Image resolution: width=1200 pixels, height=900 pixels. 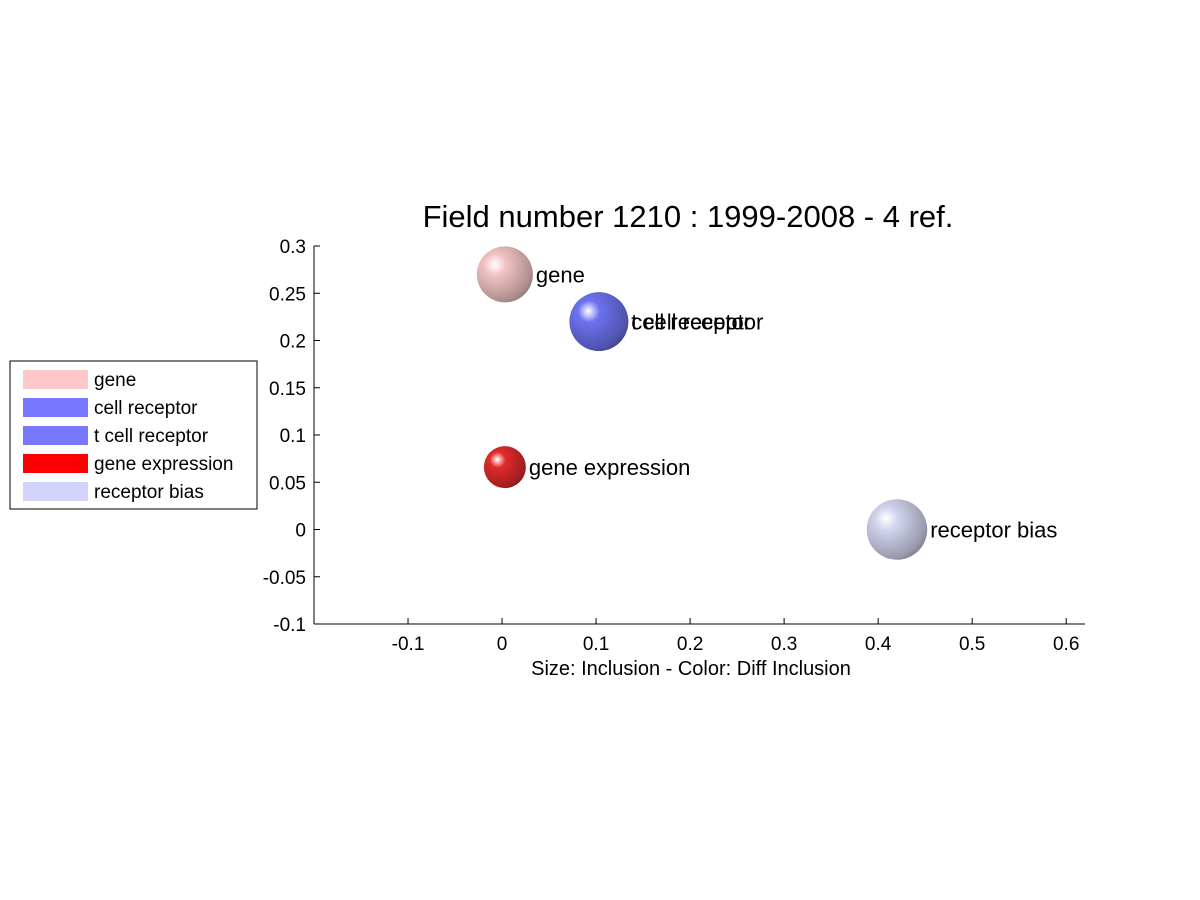 What do you see at coordinates (151, 436) in the screenshot?
I see `legend-label: t cell receptor` at bounding box center [151, 436].